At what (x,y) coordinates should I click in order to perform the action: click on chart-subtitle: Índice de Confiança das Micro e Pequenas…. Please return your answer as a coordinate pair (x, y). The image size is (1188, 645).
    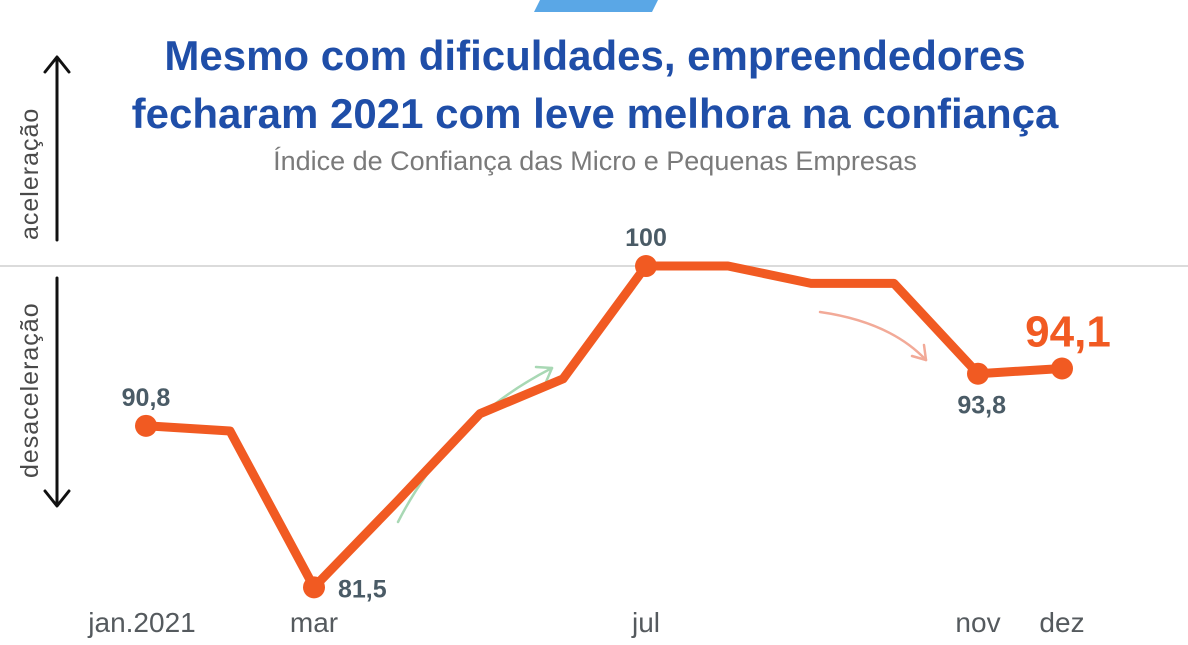
    Looking at the image, I should click on (595, 161).